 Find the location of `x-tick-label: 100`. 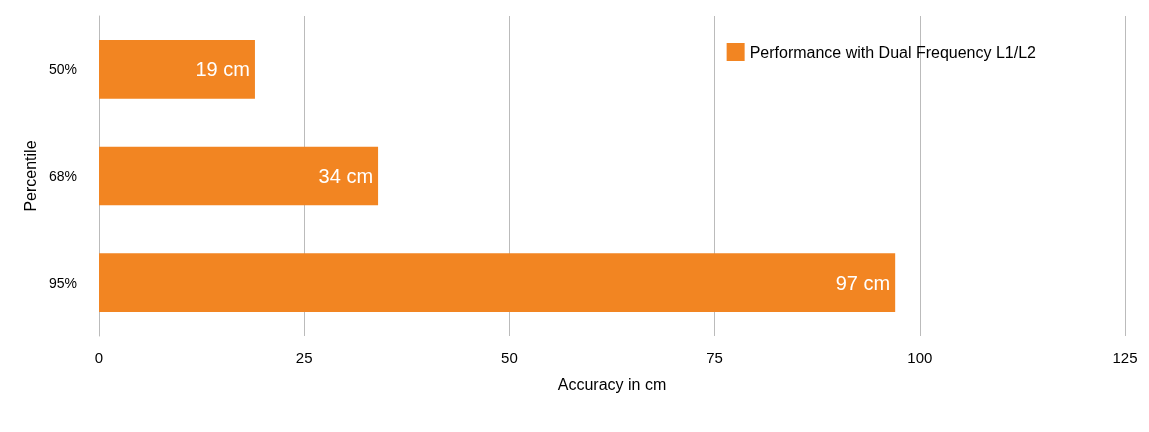

x-tick-label: 100 is located at coordinates (920, 357).